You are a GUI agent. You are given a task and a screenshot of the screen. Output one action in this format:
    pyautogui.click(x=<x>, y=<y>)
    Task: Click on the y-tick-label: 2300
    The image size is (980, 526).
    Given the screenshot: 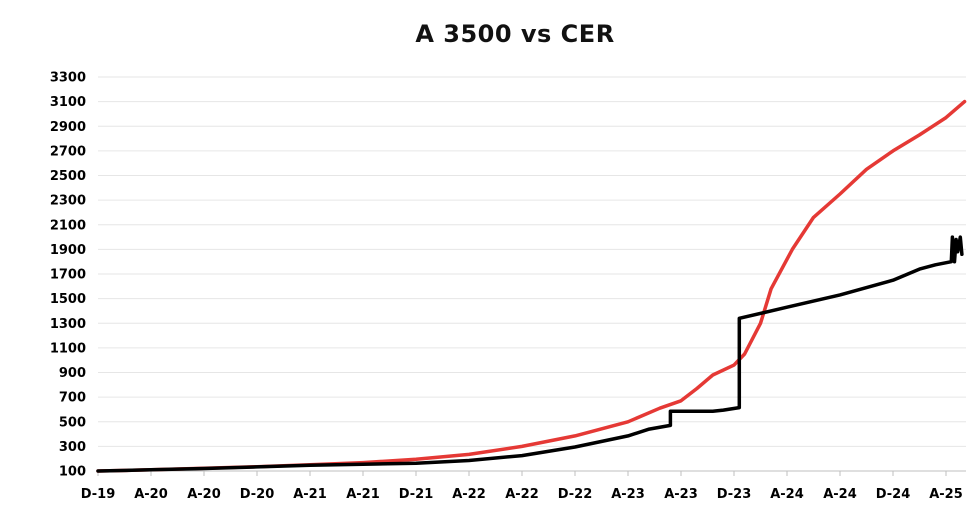 What is the action you would take?
    pyautogui.click(x=68, y=201)
    